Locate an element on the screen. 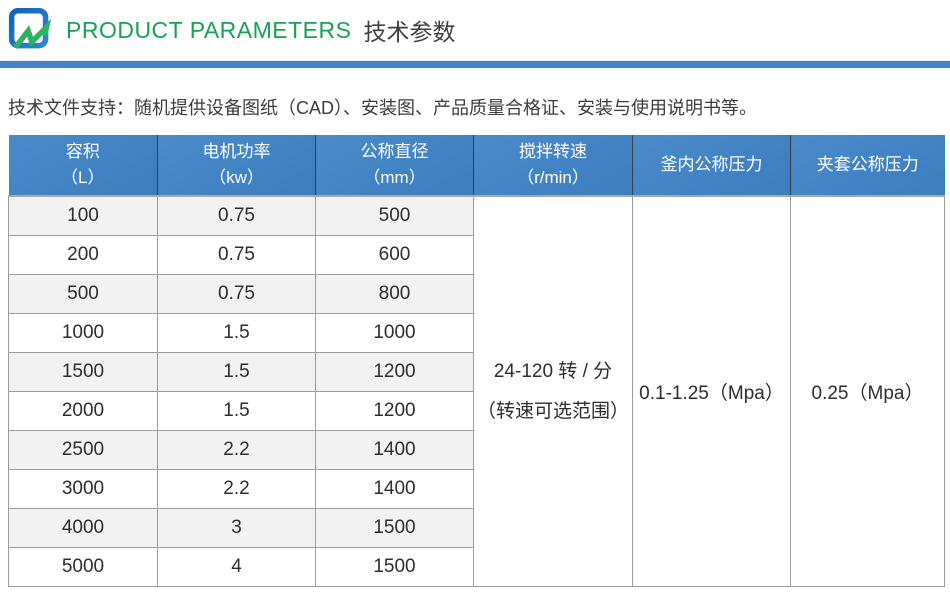 This screenshot has height=601, width=950. cell-diameter: 500 is located at coordinates (394, 215).